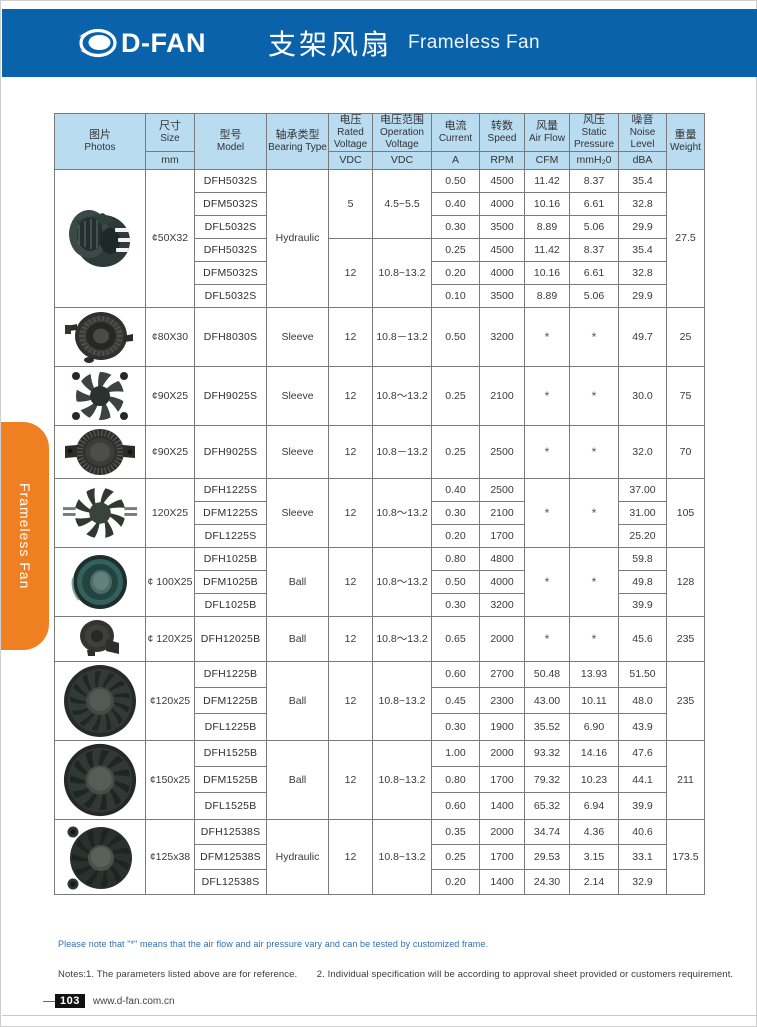 This screenshot has height=1027, width=757. I want to click on cell-current: 0.30, so click(455, 727).